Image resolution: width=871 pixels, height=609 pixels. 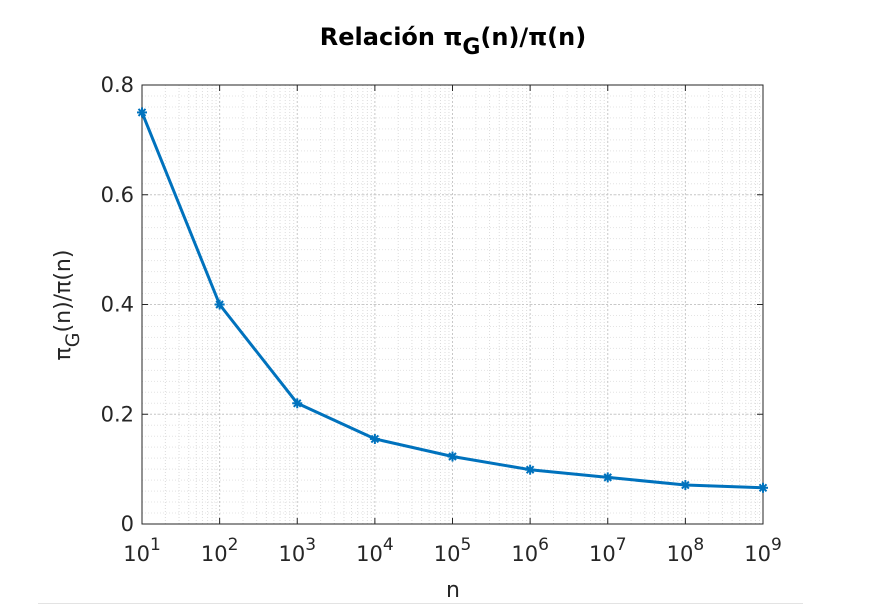 What do you see at coordinates (471, 47) in the screenshot?
I see `title-subscript: G` at bounding box center [471, 47].